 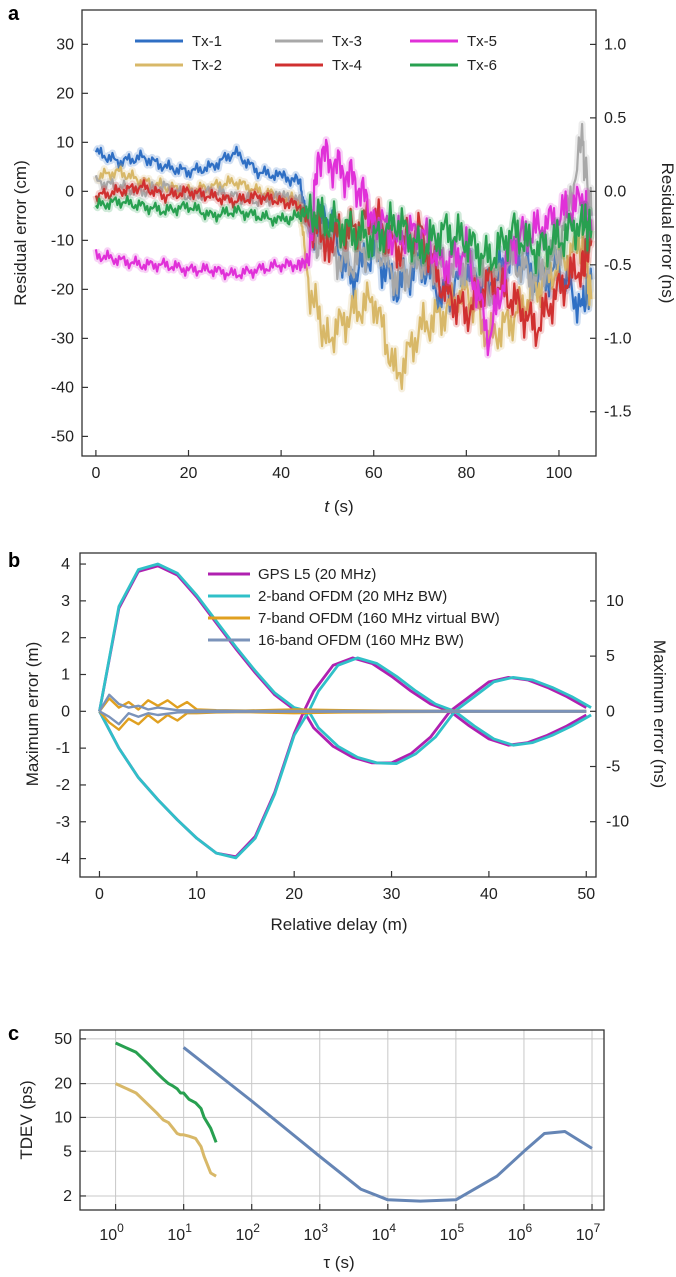 I want to click on panel-c-frame, so click(x=342, y=1120).